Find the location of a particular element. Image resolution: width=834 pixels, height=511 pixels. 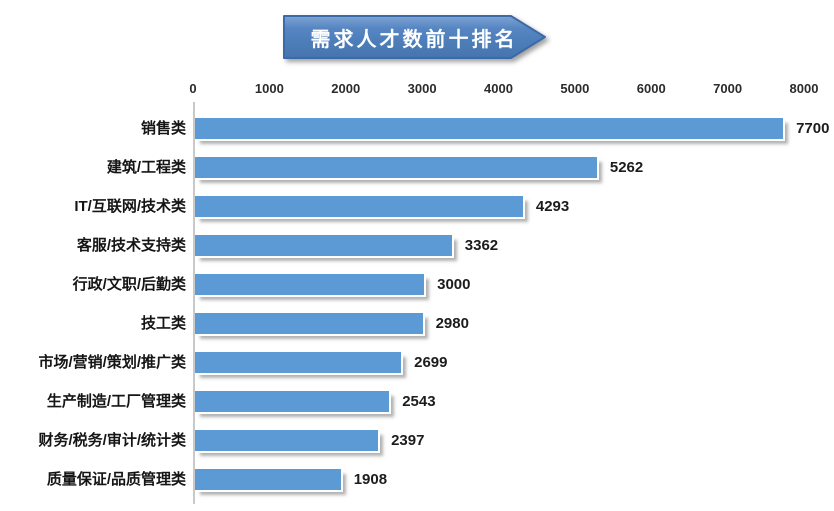

x-tick-label: 0 is located at coordinates (193, 88).